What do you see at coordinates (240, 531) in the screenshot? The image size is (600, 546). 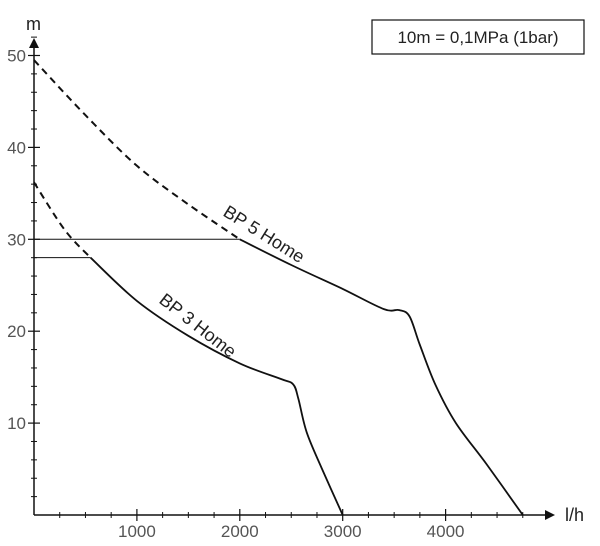 I see `x-tick-label: 2000` at bounding box center [240, 531].